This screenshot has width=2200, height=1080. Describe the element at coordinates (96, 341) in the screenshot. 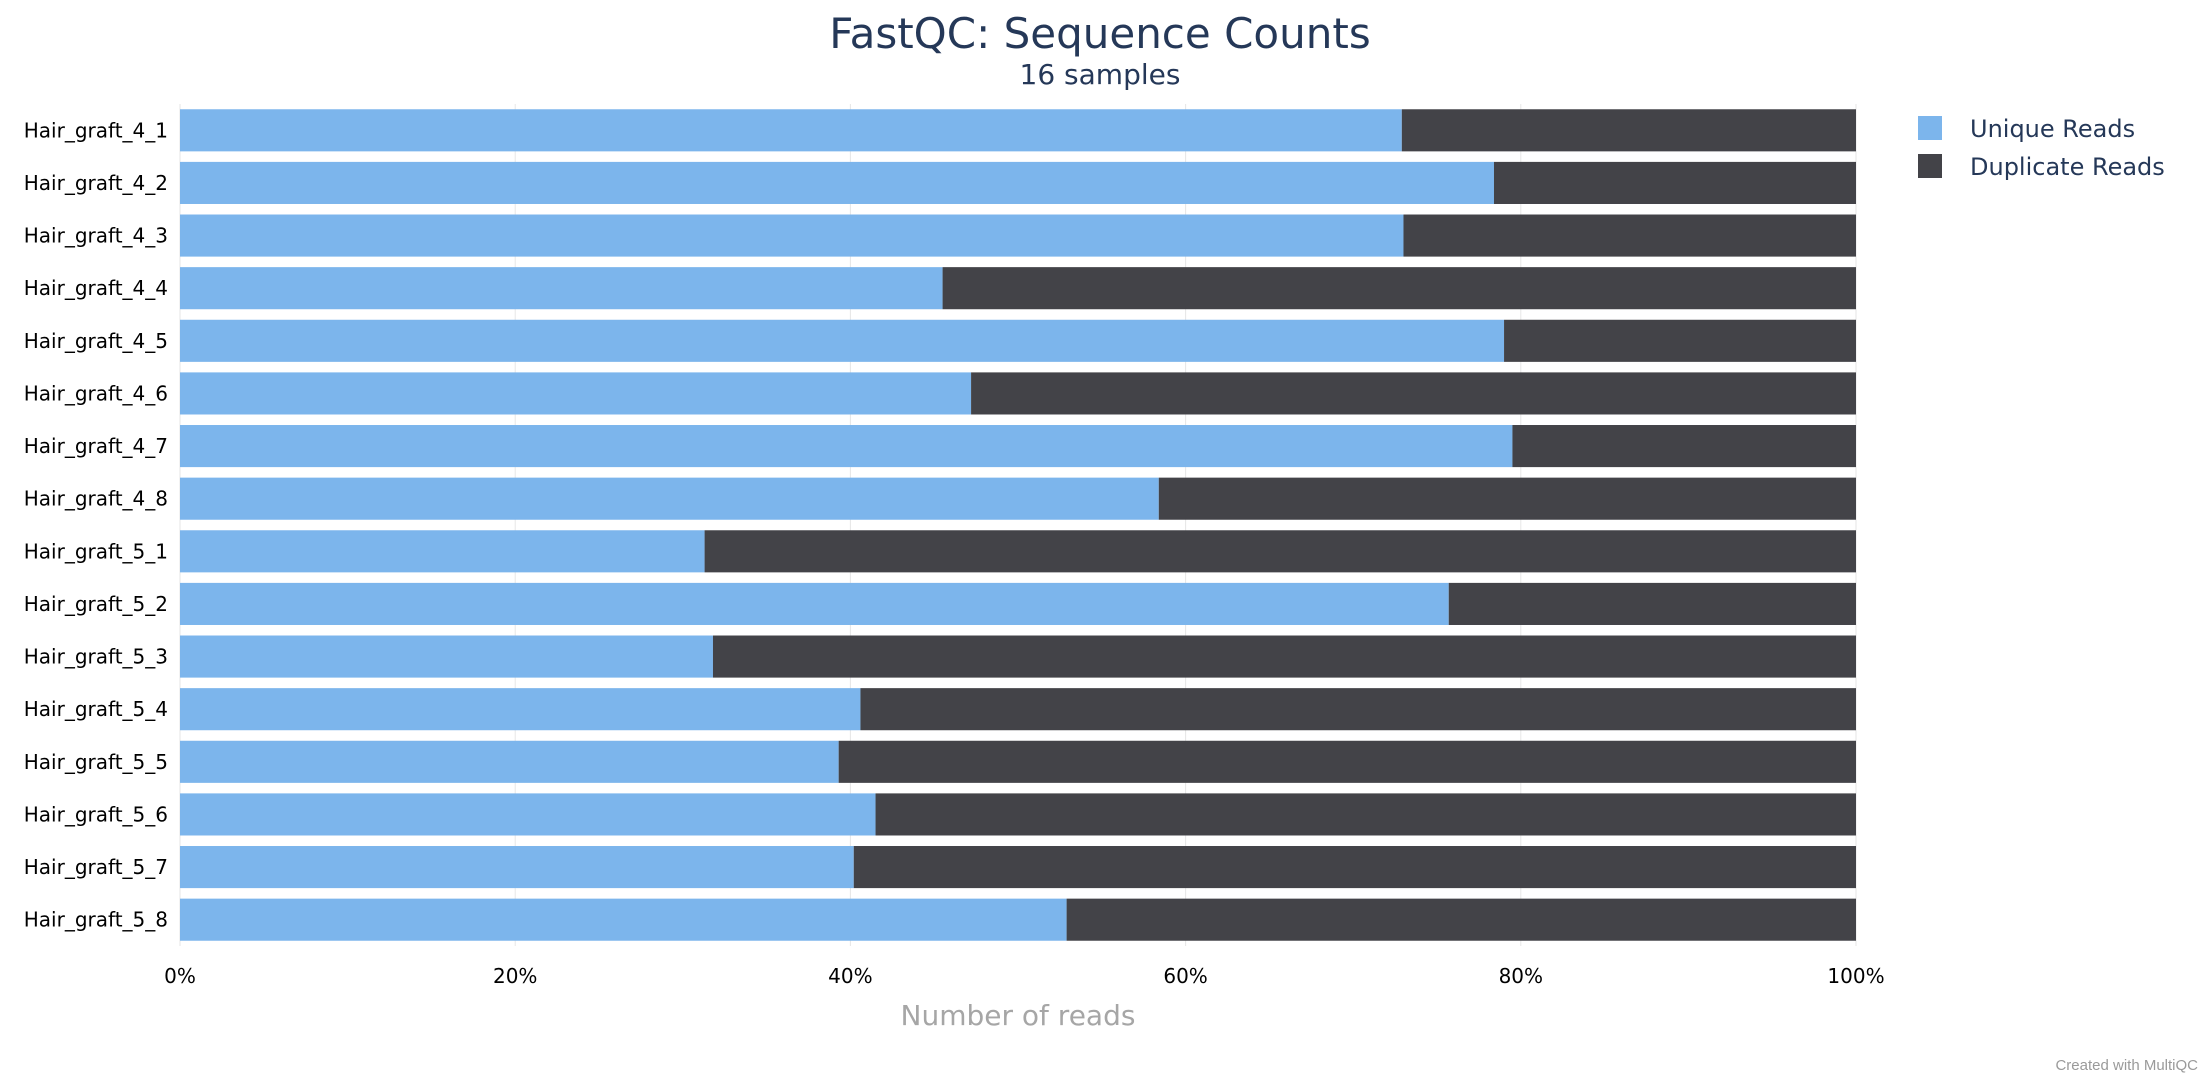

I see `y-tick-label: Hair_graft_4_5` at that location.